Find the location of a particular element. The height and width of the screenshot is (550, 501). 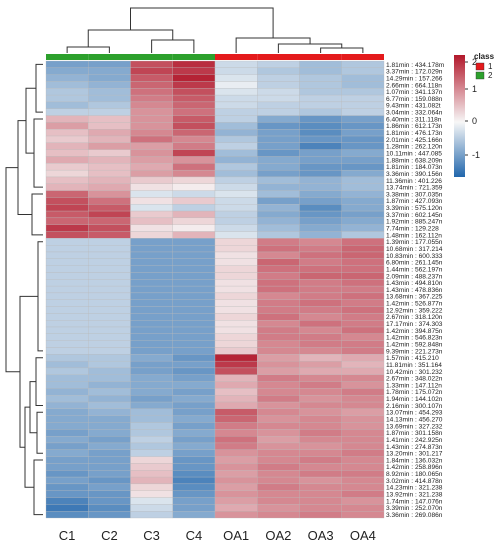

row-label: 3.36min : 390.156n is located at coordinates (414, 174).